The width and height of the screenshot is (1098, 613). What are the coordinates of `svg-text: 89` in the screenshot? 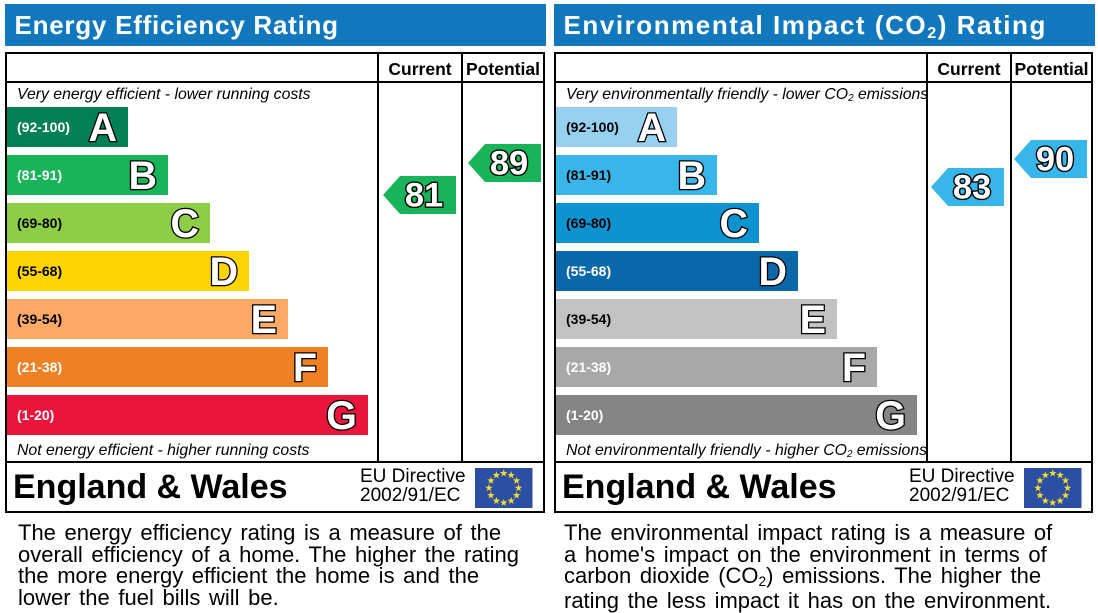 It's located at (508, 164).